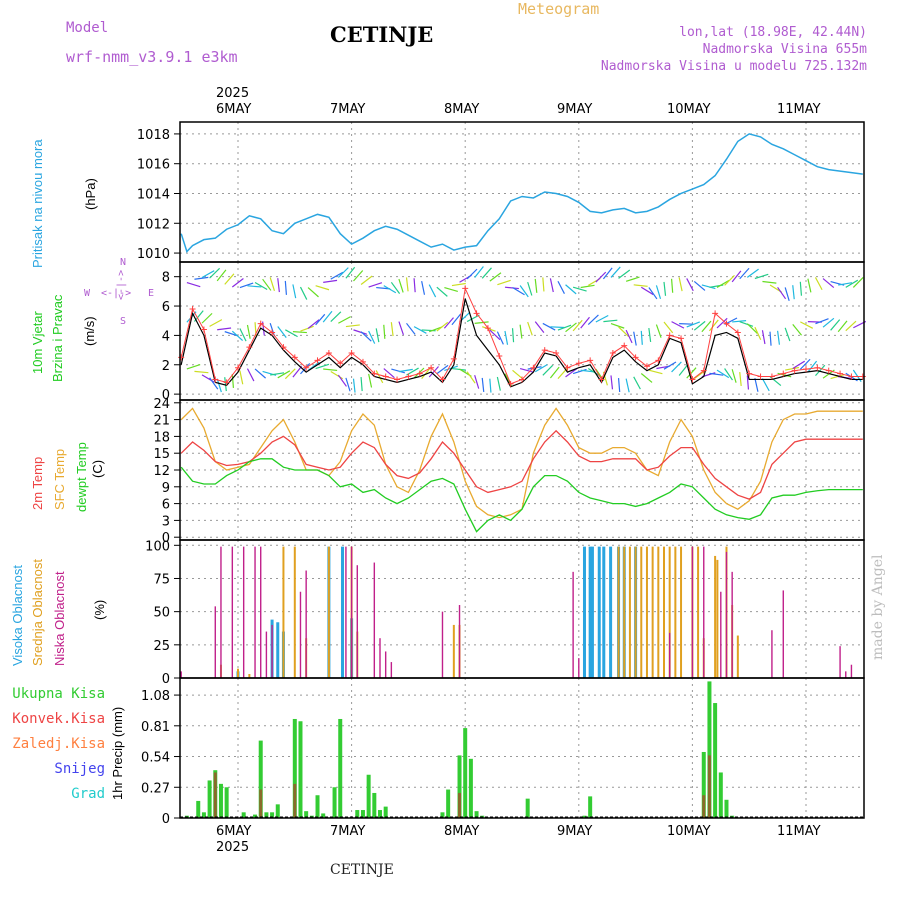 This screenshot has height=900, width=900. I want to click on pressure-panel, so click(521, 193).